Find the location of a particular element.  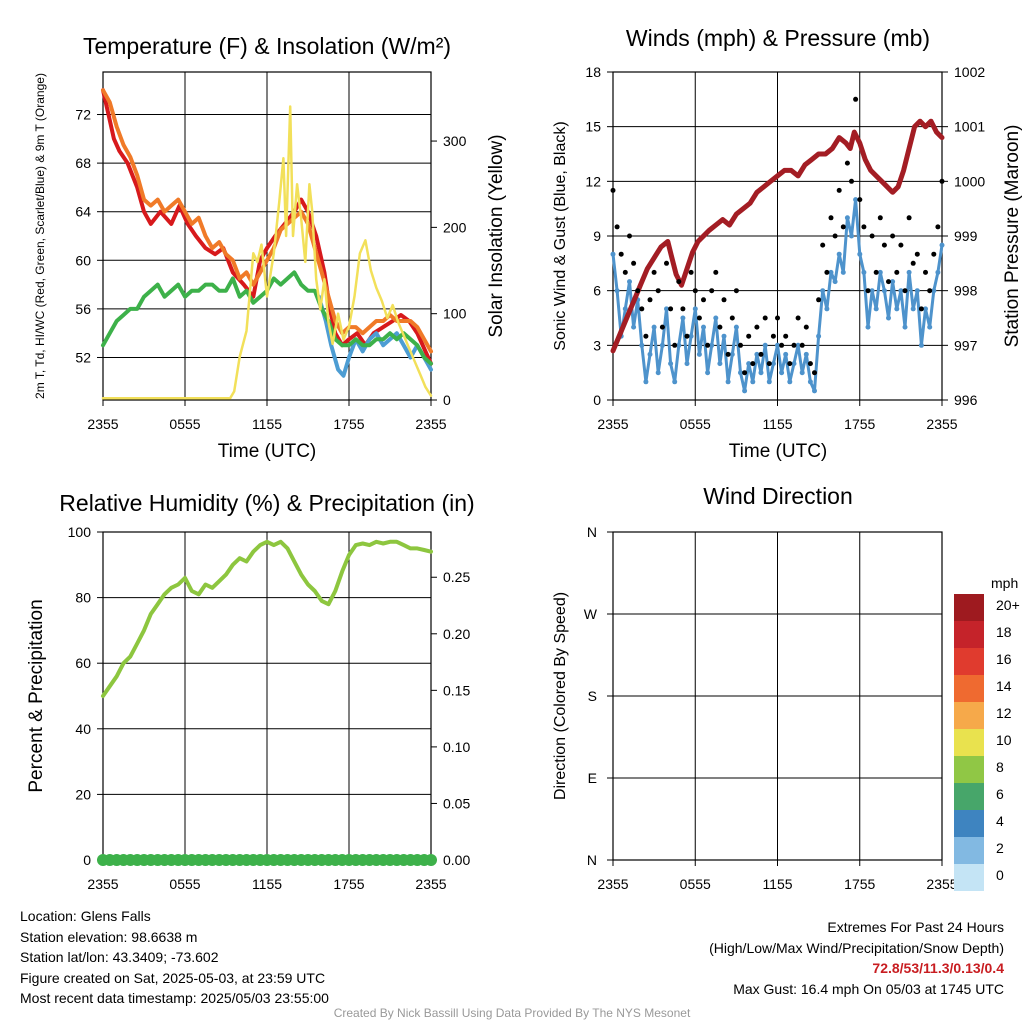

legend-label: 16 is located at coordinates (1004, 659).